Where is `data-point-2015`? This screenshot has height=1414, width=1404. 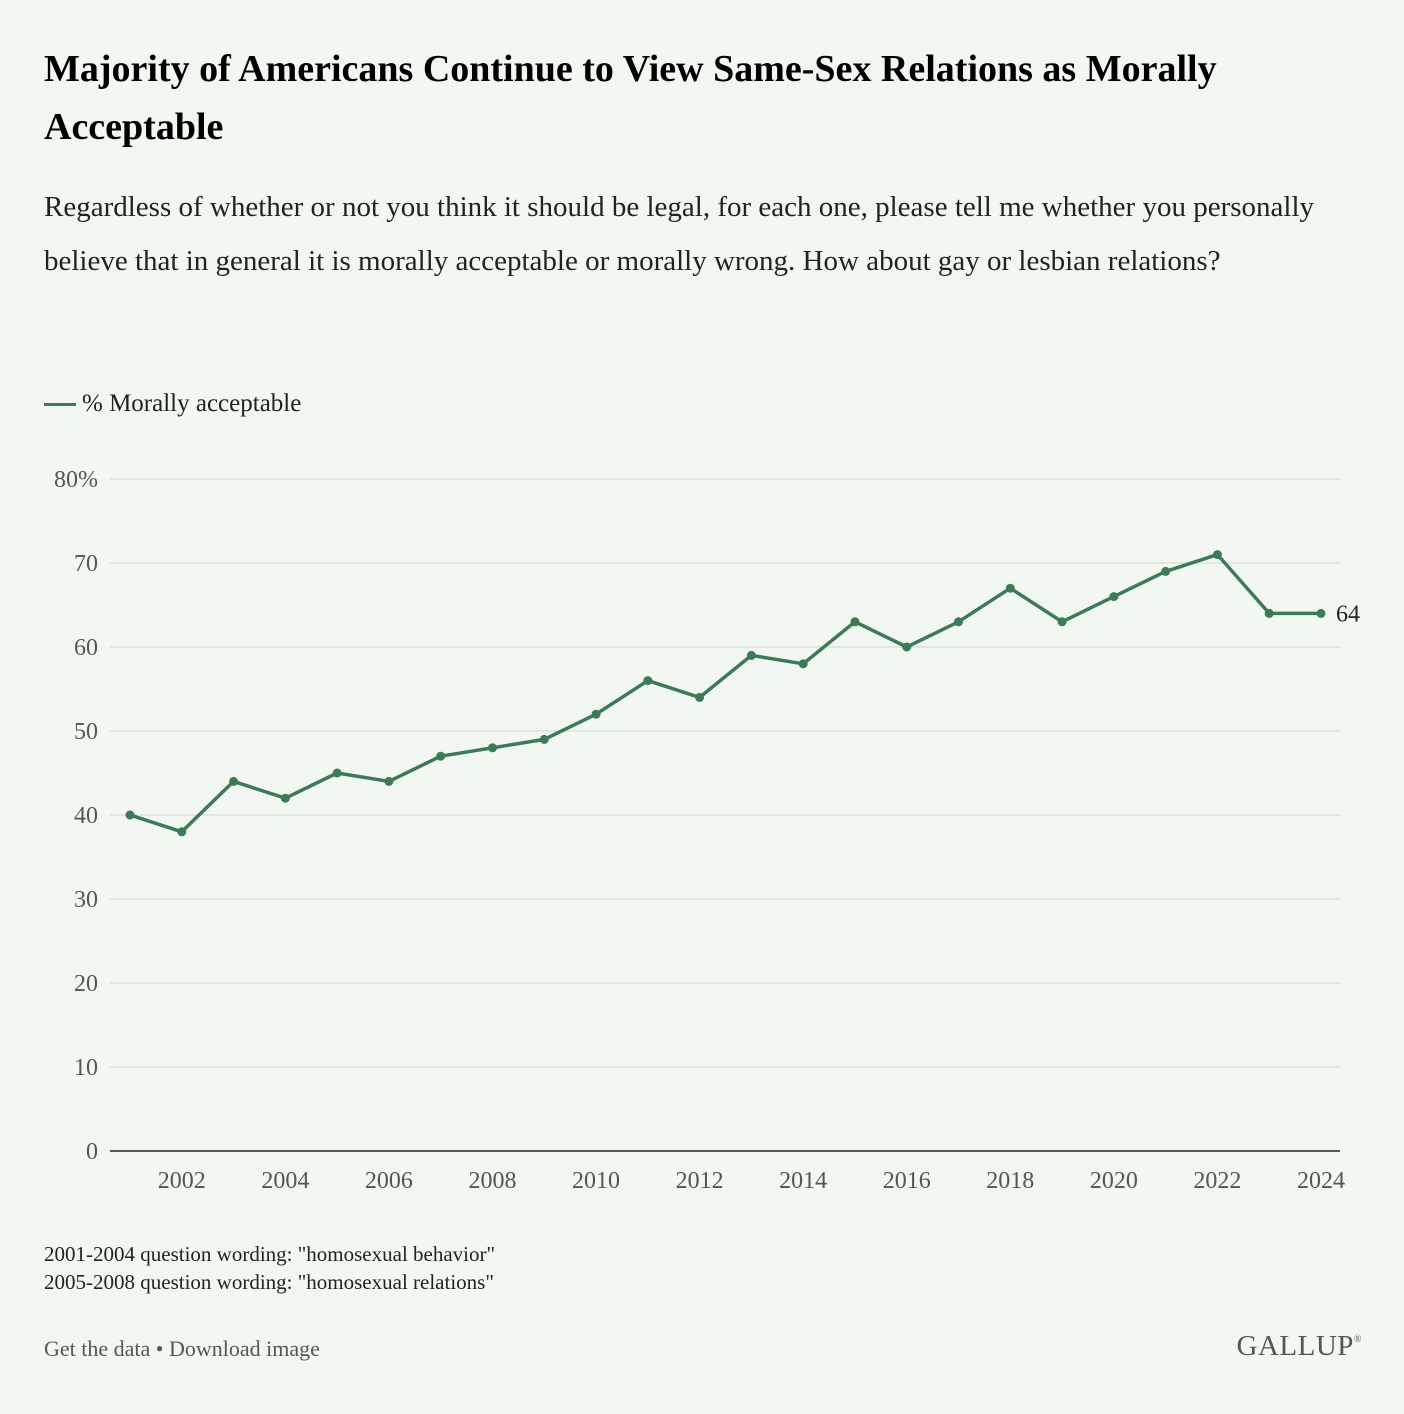 data-point-2015 is located at coordinates (855, 622).